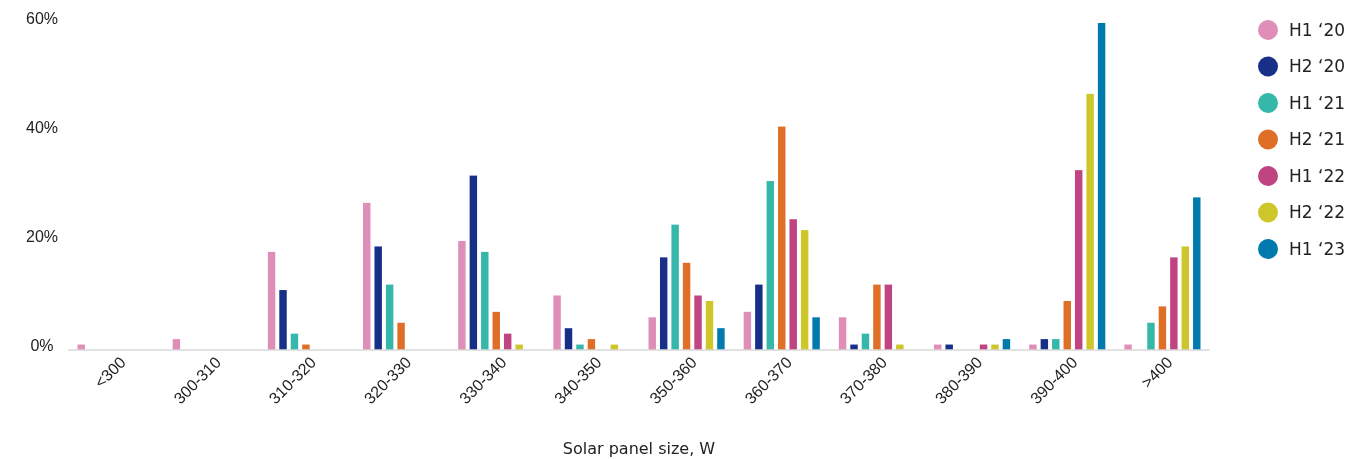  I want to click on legend-label: H2 ‘22, so click(1317, 212).